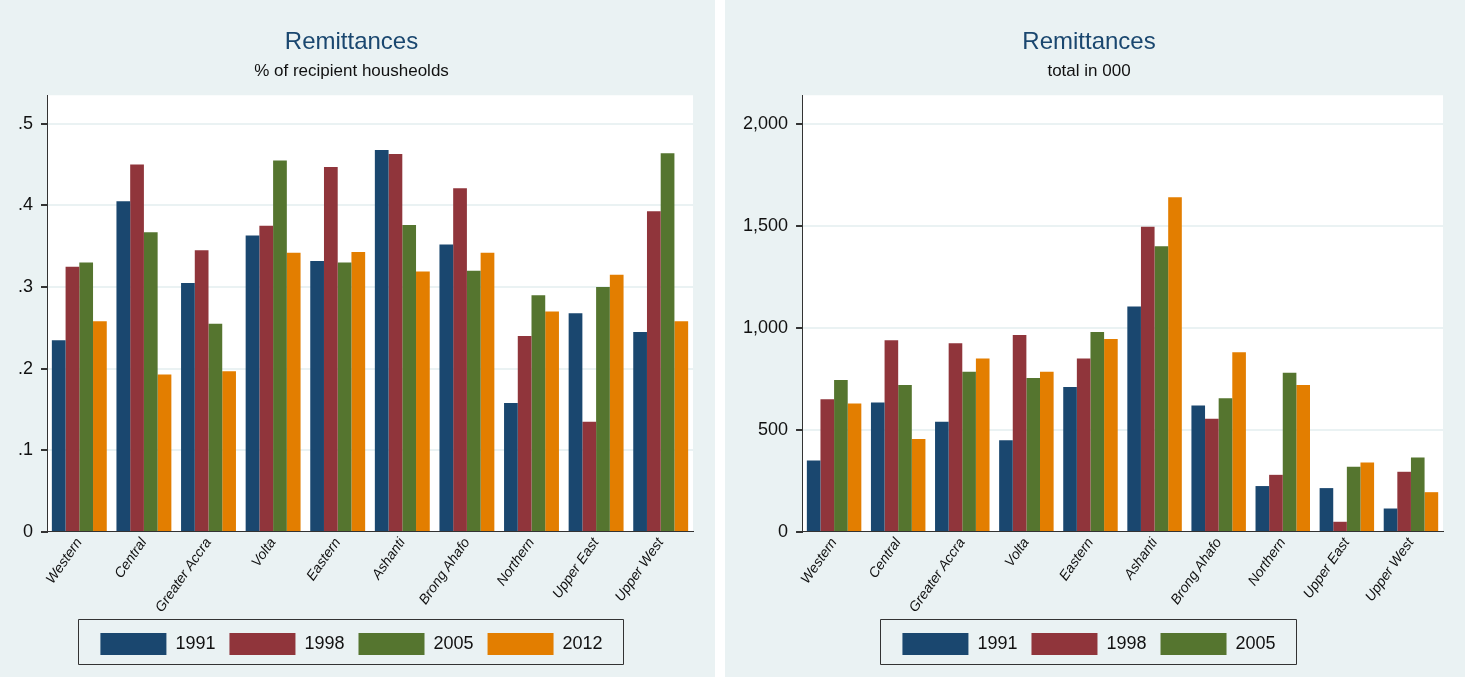 This screenshot has width=1465, height=677. I want to click on y-tick-label: .1, so click(26, 449).